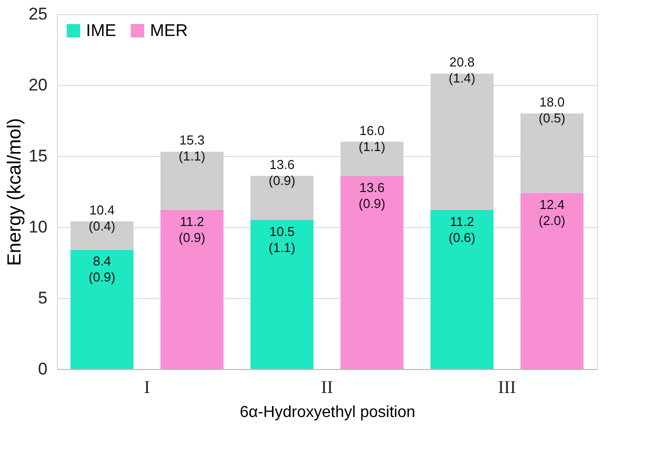 The height and width of the screenshot is (463, 650). I want to click on total-label: 10.4 (0.4), so click(102, 218).